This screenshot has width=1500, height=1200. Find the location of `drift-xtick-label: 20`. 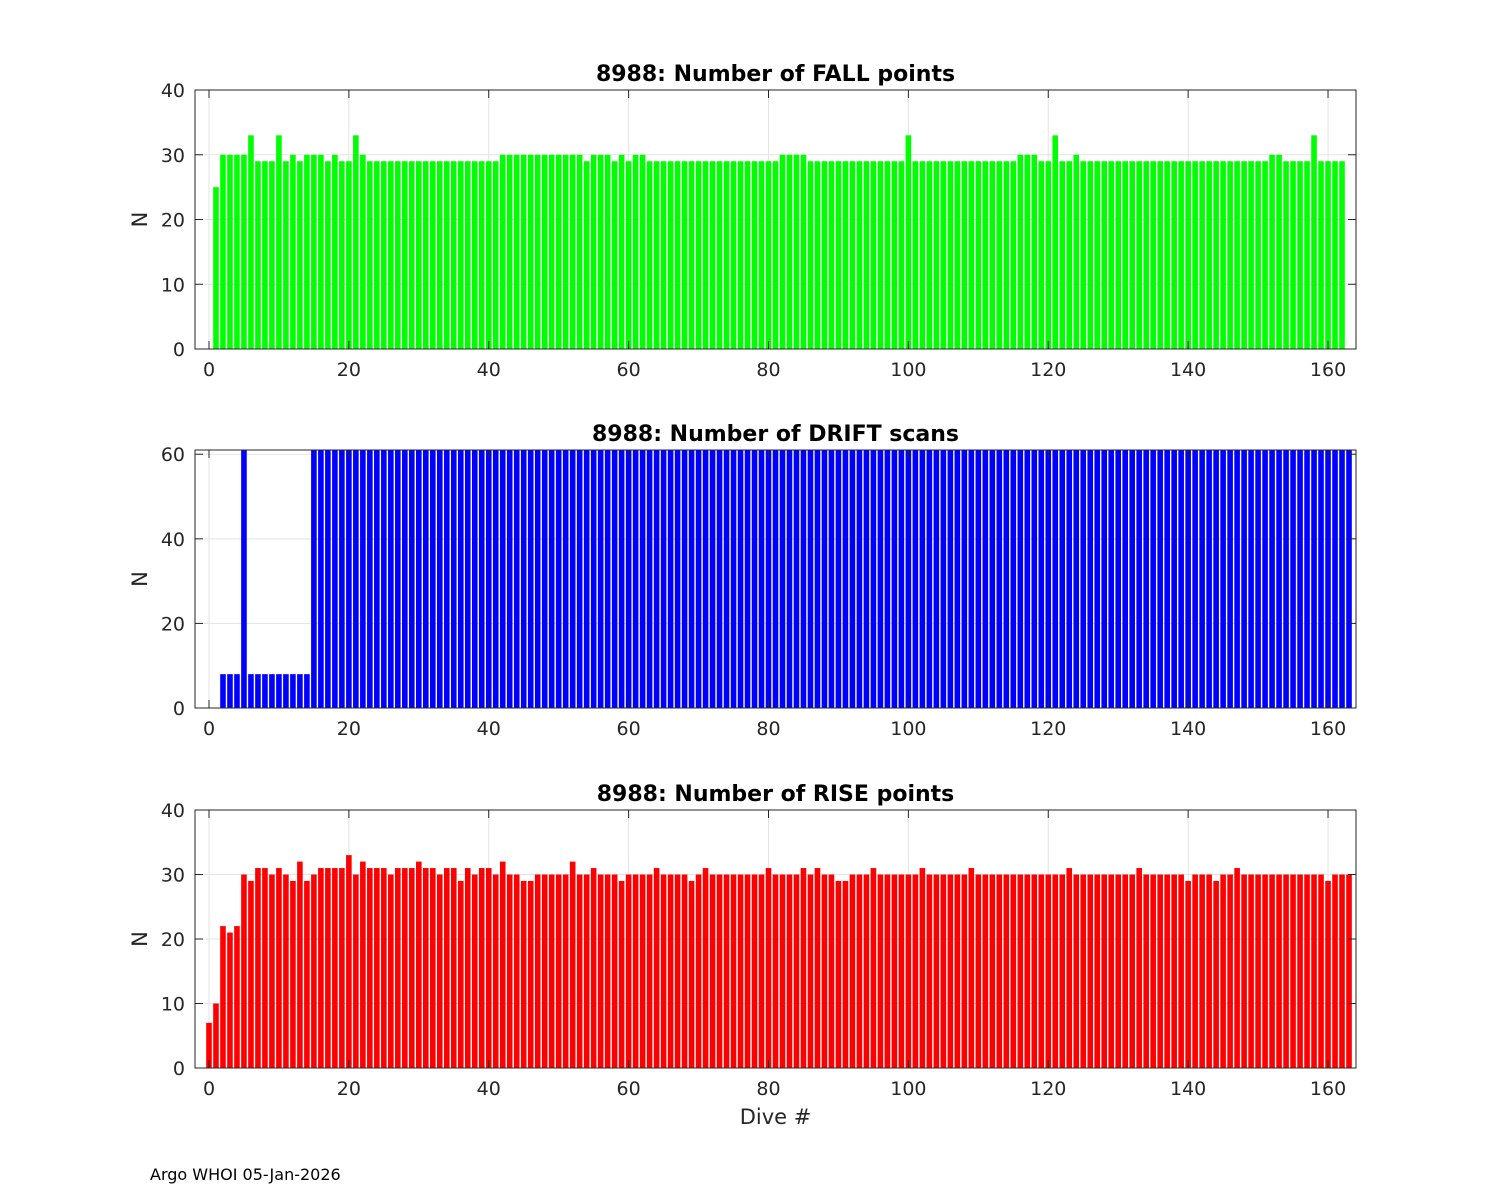

drift-xtick-label: 20 is located at coordinates (349, 729).